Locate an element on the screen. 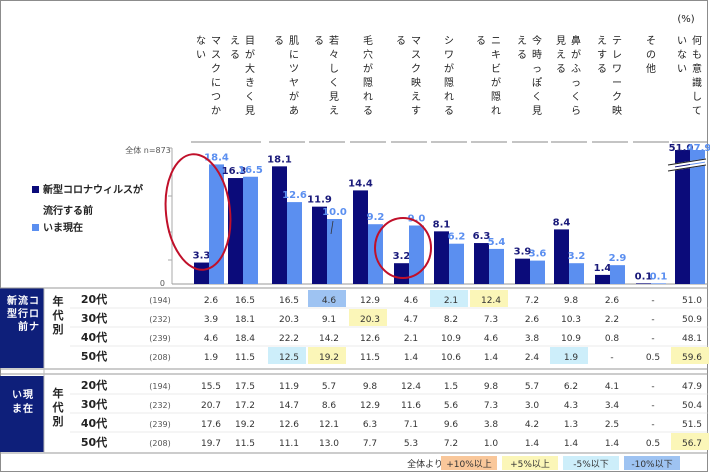 This screenshot has width=710, height=474. now-row-cell: 20.7 is located at coordinates (211, 406).